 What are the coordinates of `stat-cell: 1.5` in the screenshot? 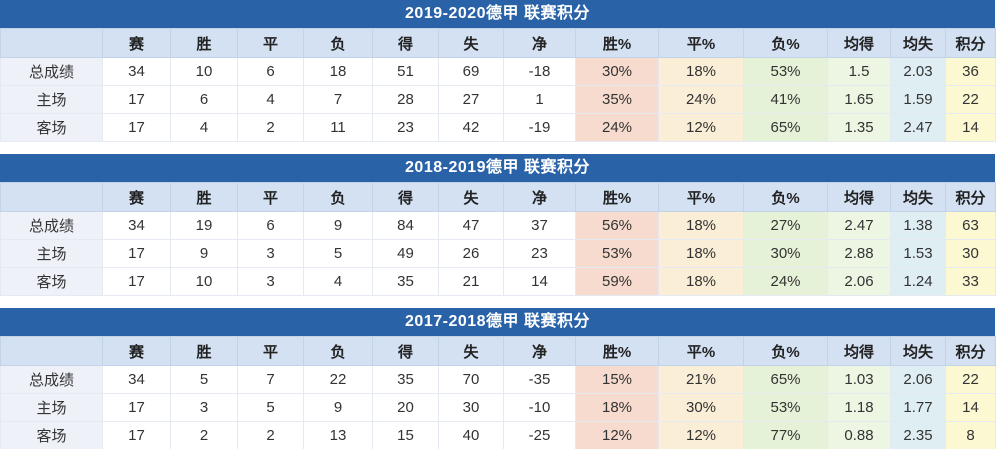 It's located at (859, 71).